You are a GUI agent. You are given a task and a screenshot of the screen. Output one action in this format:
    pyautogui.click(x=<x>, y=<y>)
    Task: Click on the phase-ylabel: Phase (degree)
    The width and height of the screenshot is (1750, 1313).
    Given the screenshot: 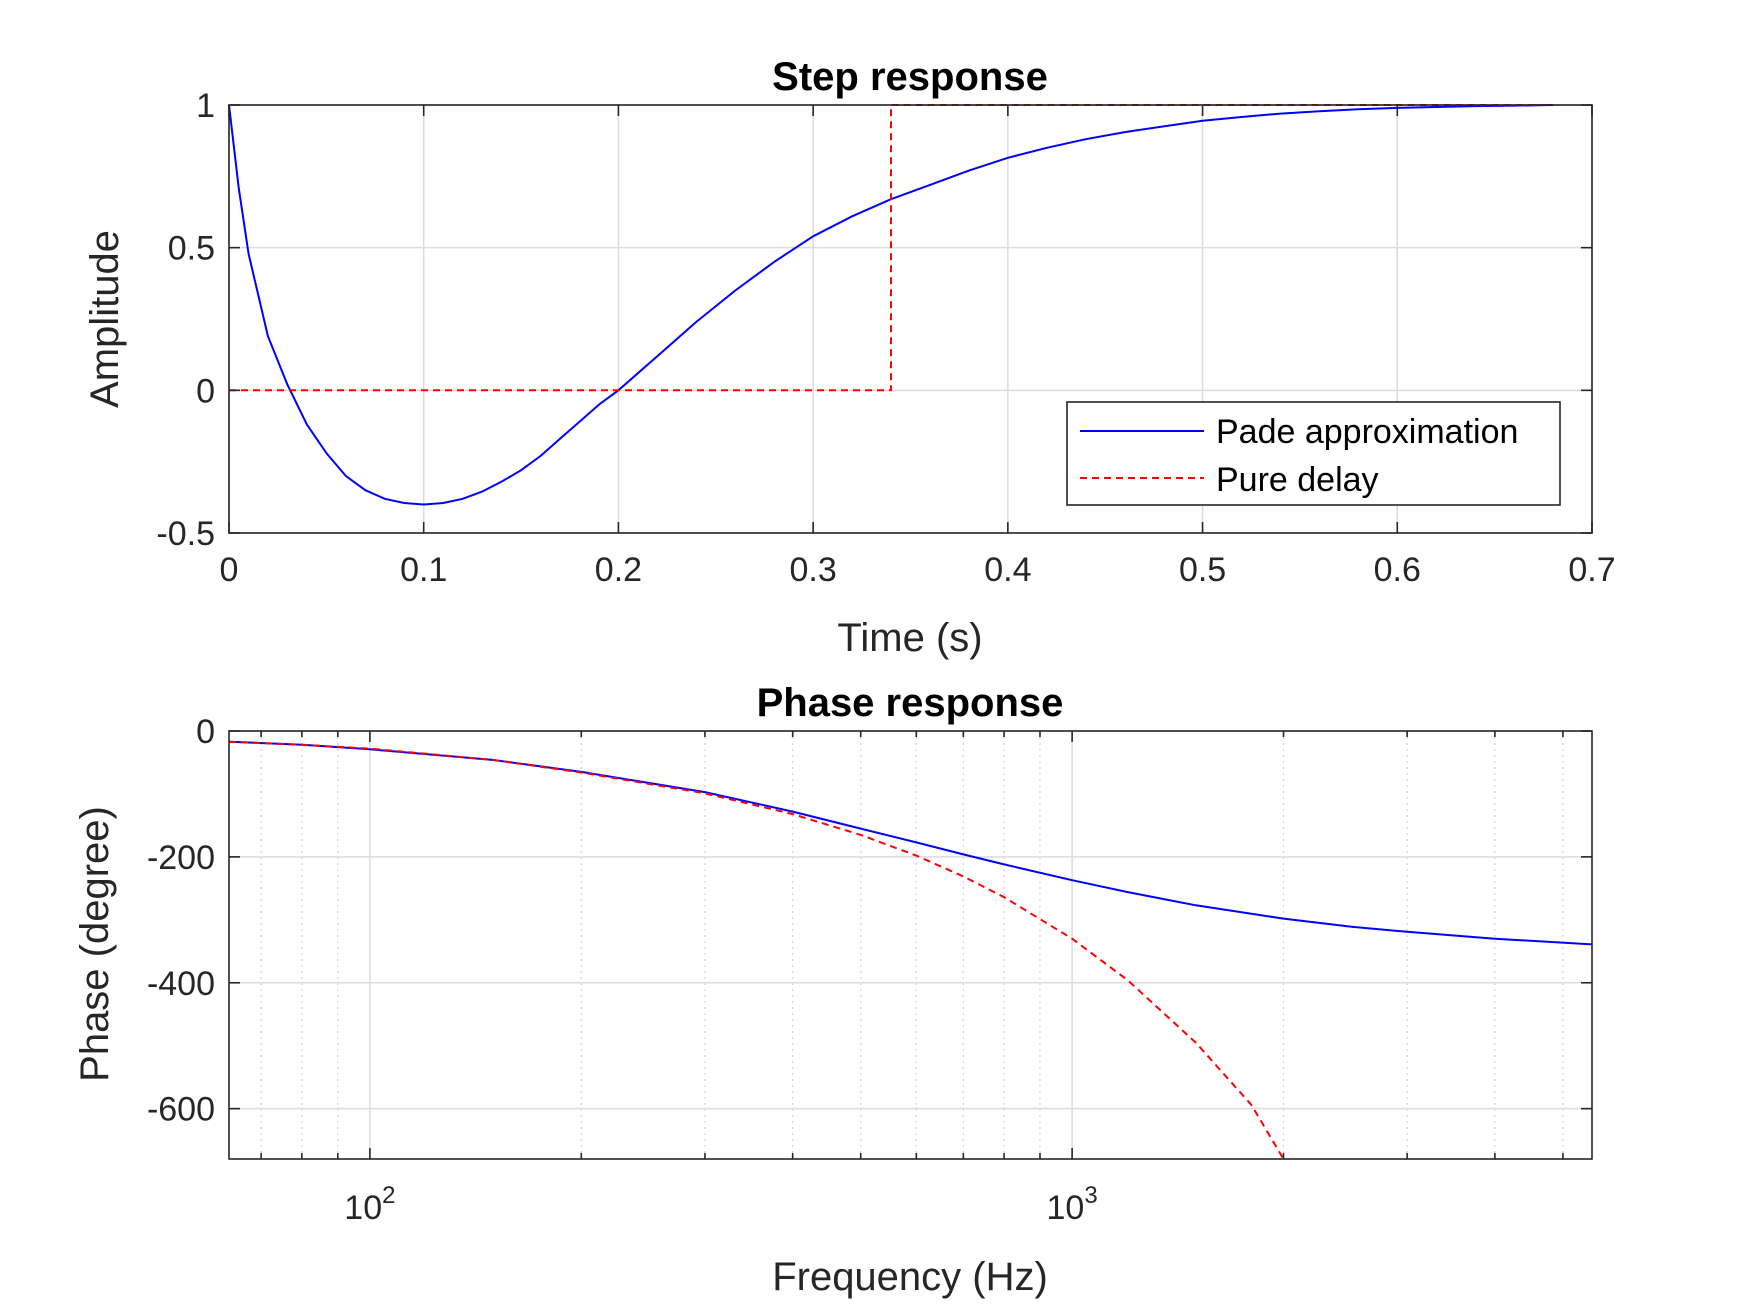 What is the action you would take?
    pyautogui.click(x=95, y=944)
    